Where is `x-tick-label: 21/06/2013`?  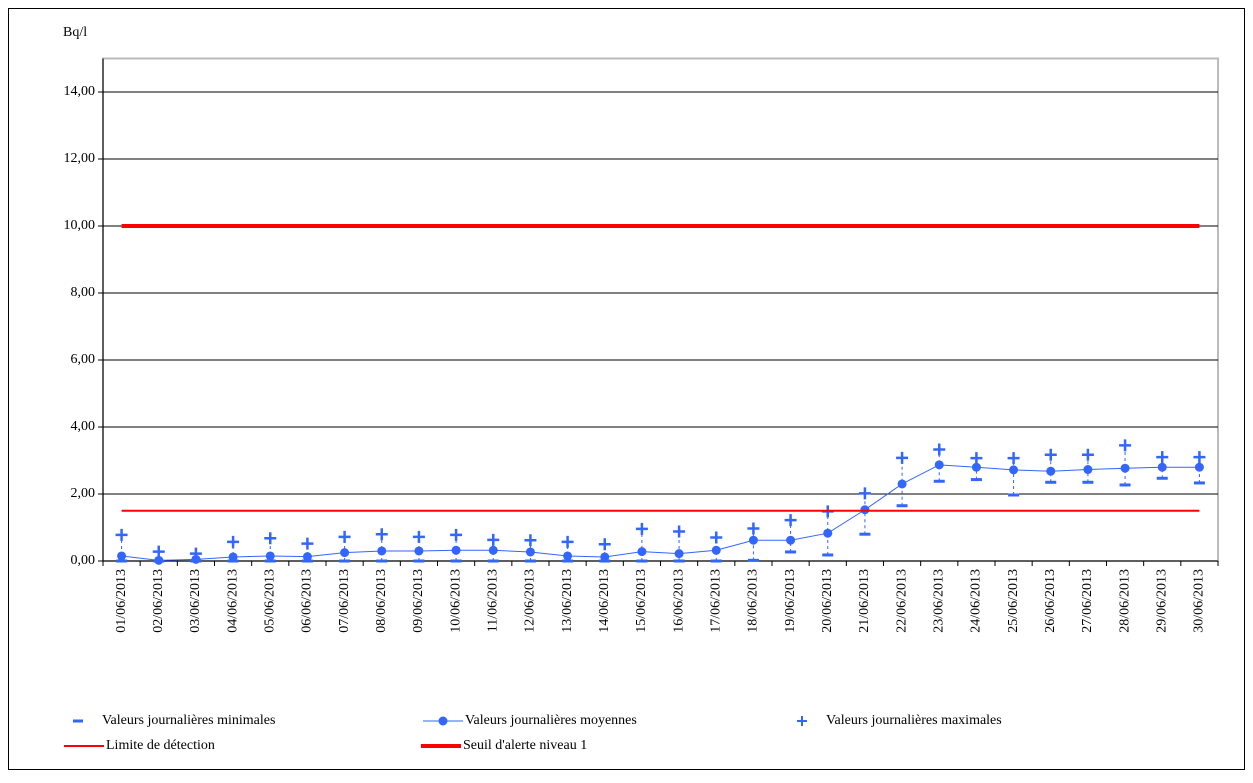 x-tick-label: 21/06/2013 is located at coordinates (864, 601).